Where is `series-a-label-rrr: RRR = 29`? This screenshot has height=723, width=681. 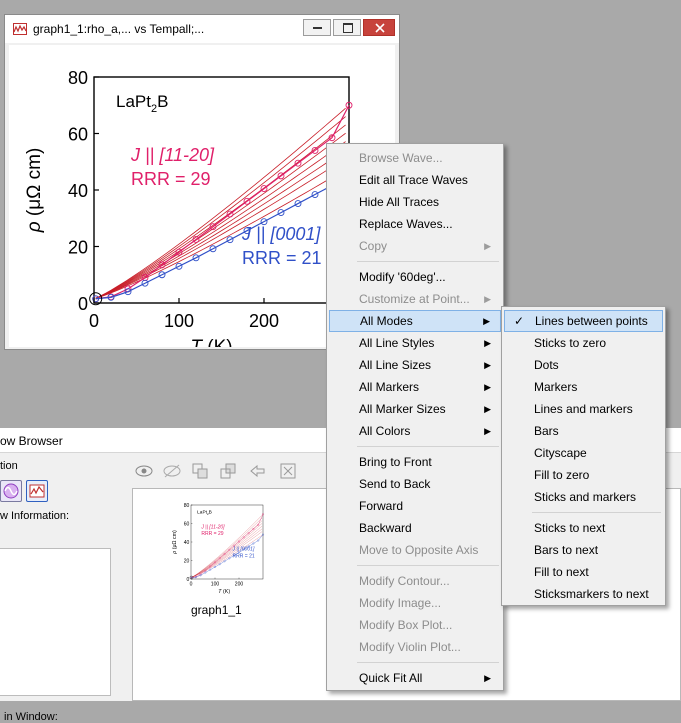 series-a-label-rrr: RRR = 29 is located at coordinates (212, 534).